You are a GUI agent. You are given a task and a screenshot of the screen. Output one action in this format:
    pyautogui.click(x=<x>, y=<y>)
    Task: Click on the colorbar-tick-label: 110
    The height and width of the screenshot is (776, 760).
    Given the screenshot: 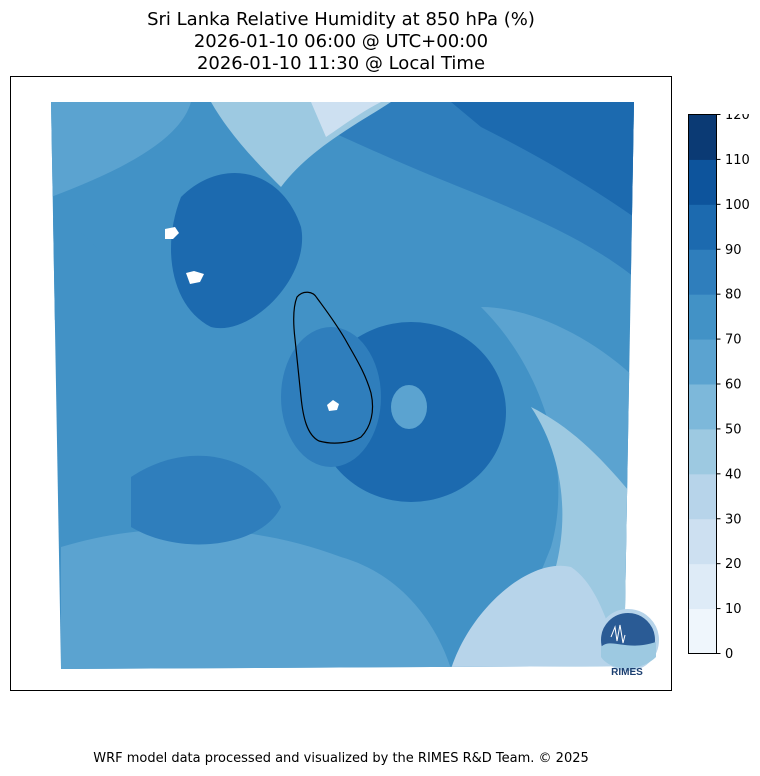 What is the action you would take?
    pyautogui.click(x=737, y=160)
    